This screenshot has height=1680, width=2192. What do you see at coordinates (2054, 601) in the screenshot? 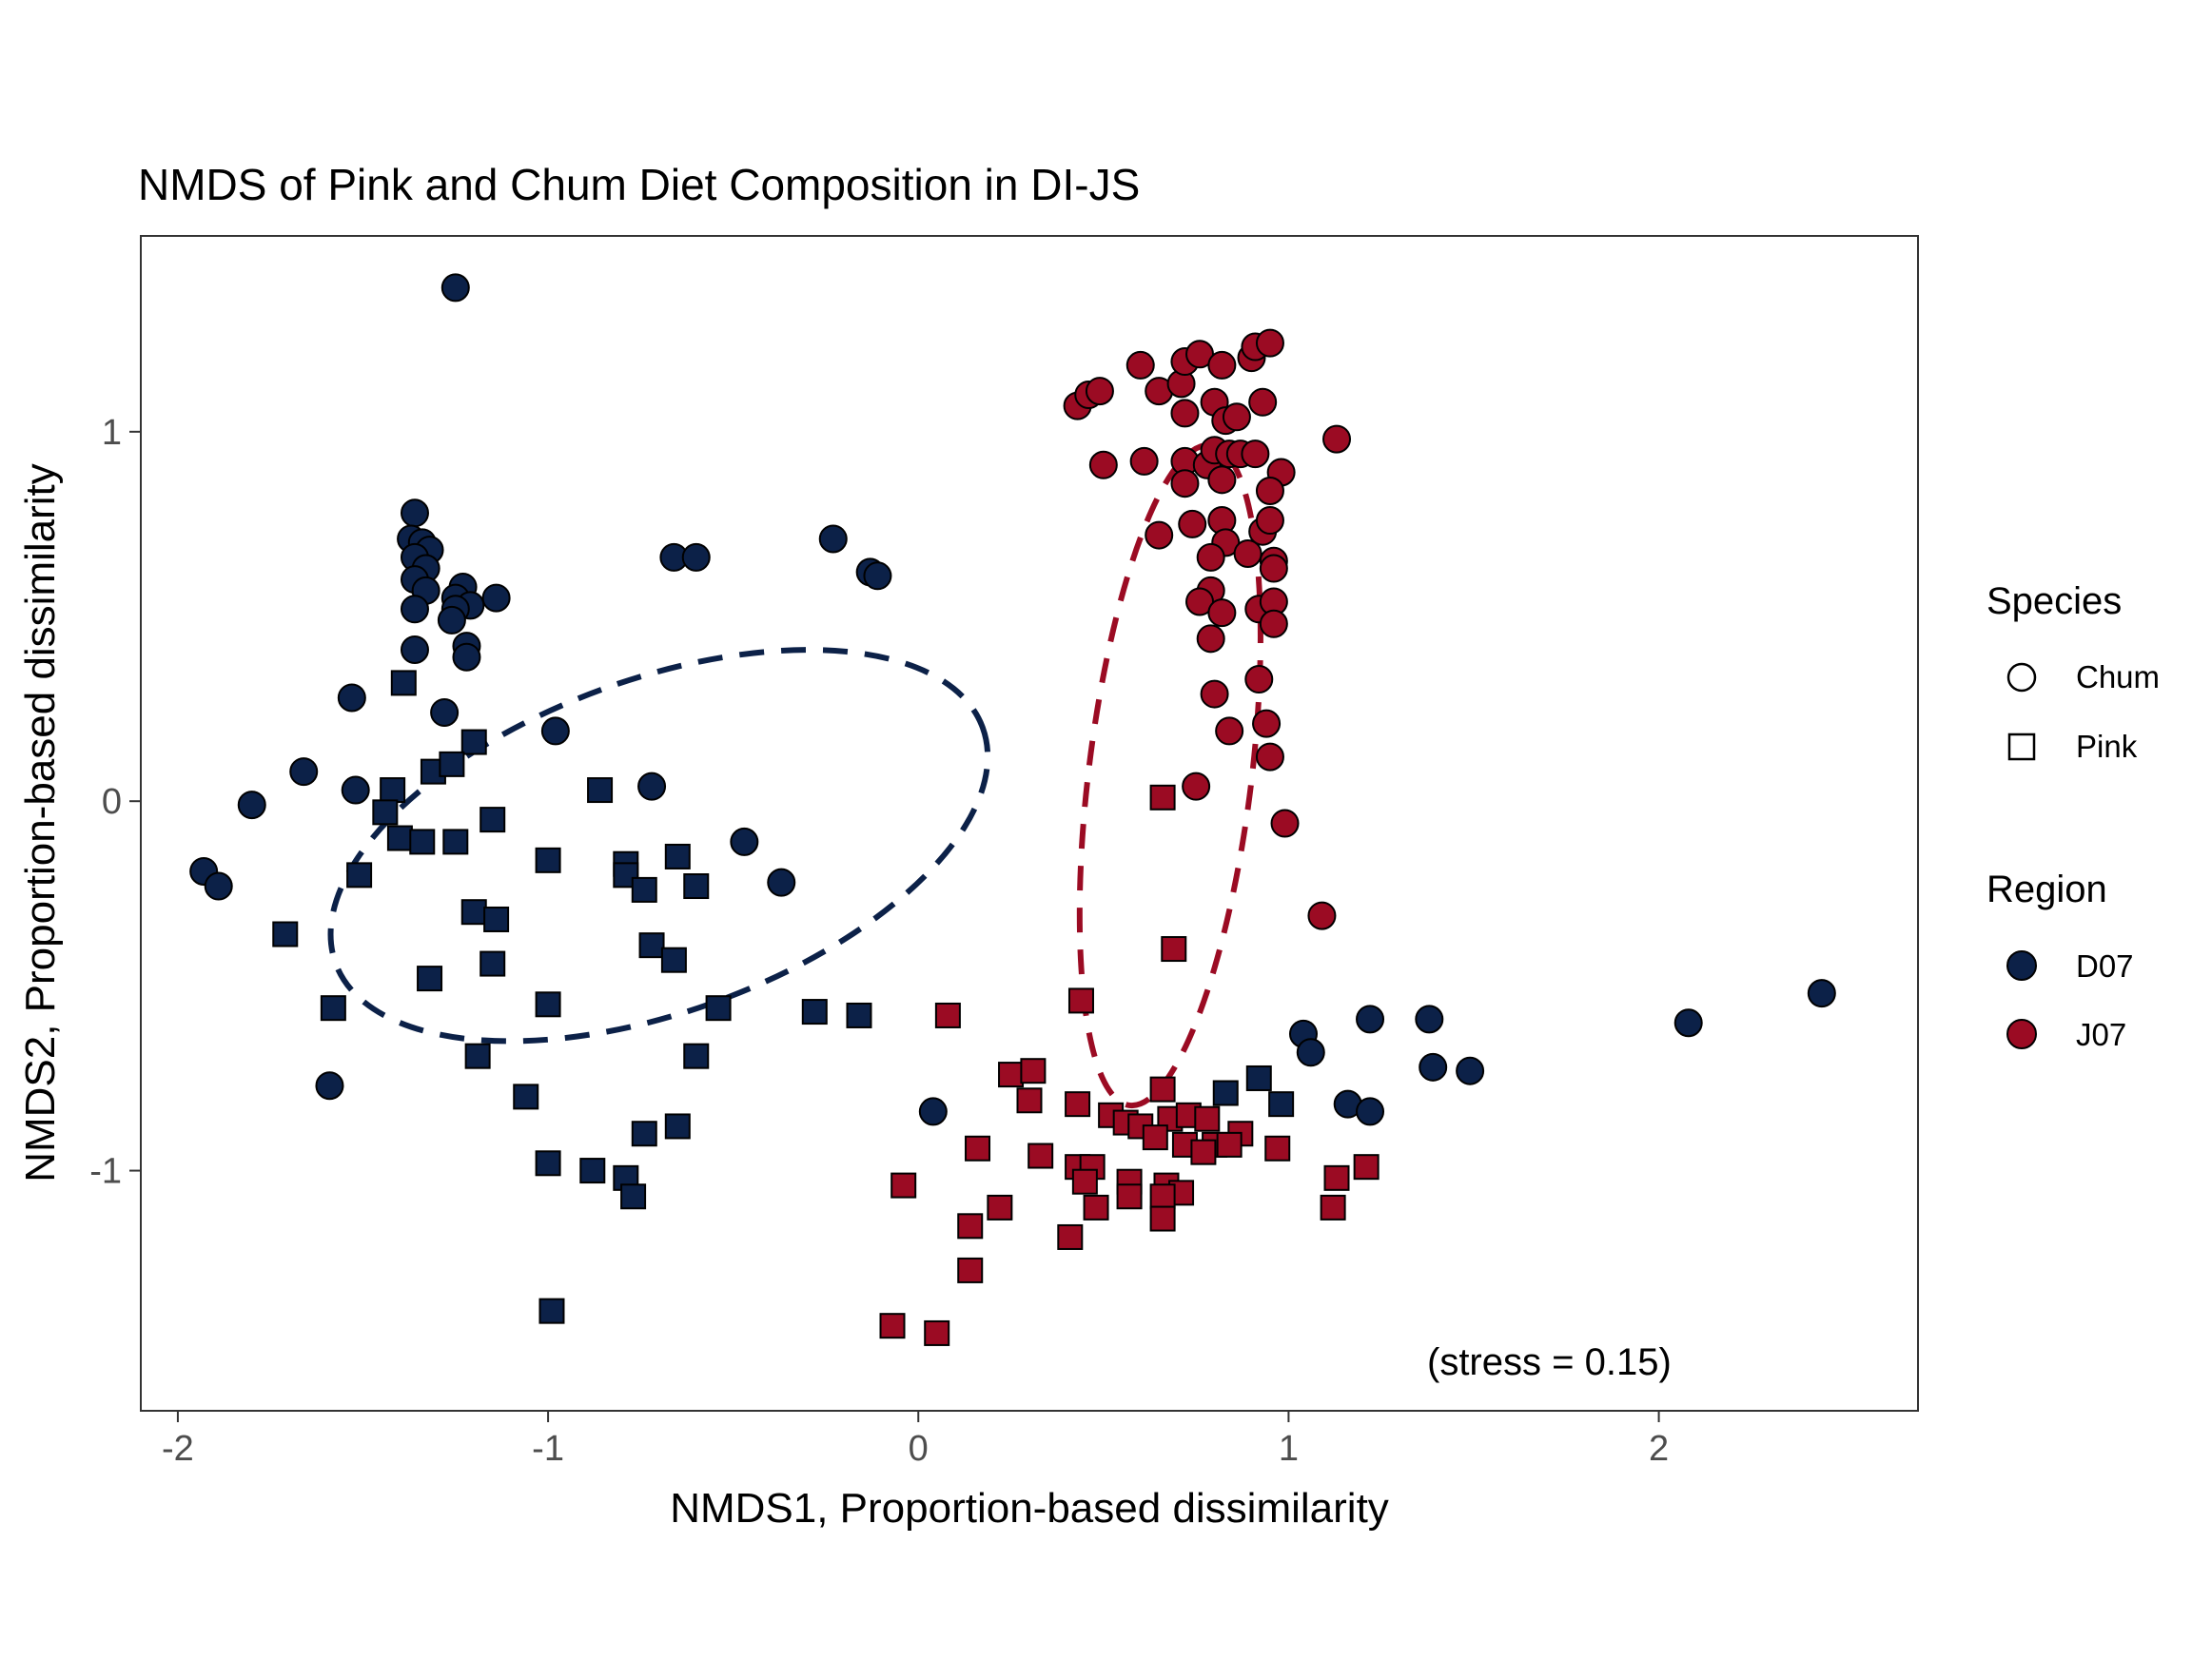
I see `legend-species-title: Species` at bounding box center [2054, 601].